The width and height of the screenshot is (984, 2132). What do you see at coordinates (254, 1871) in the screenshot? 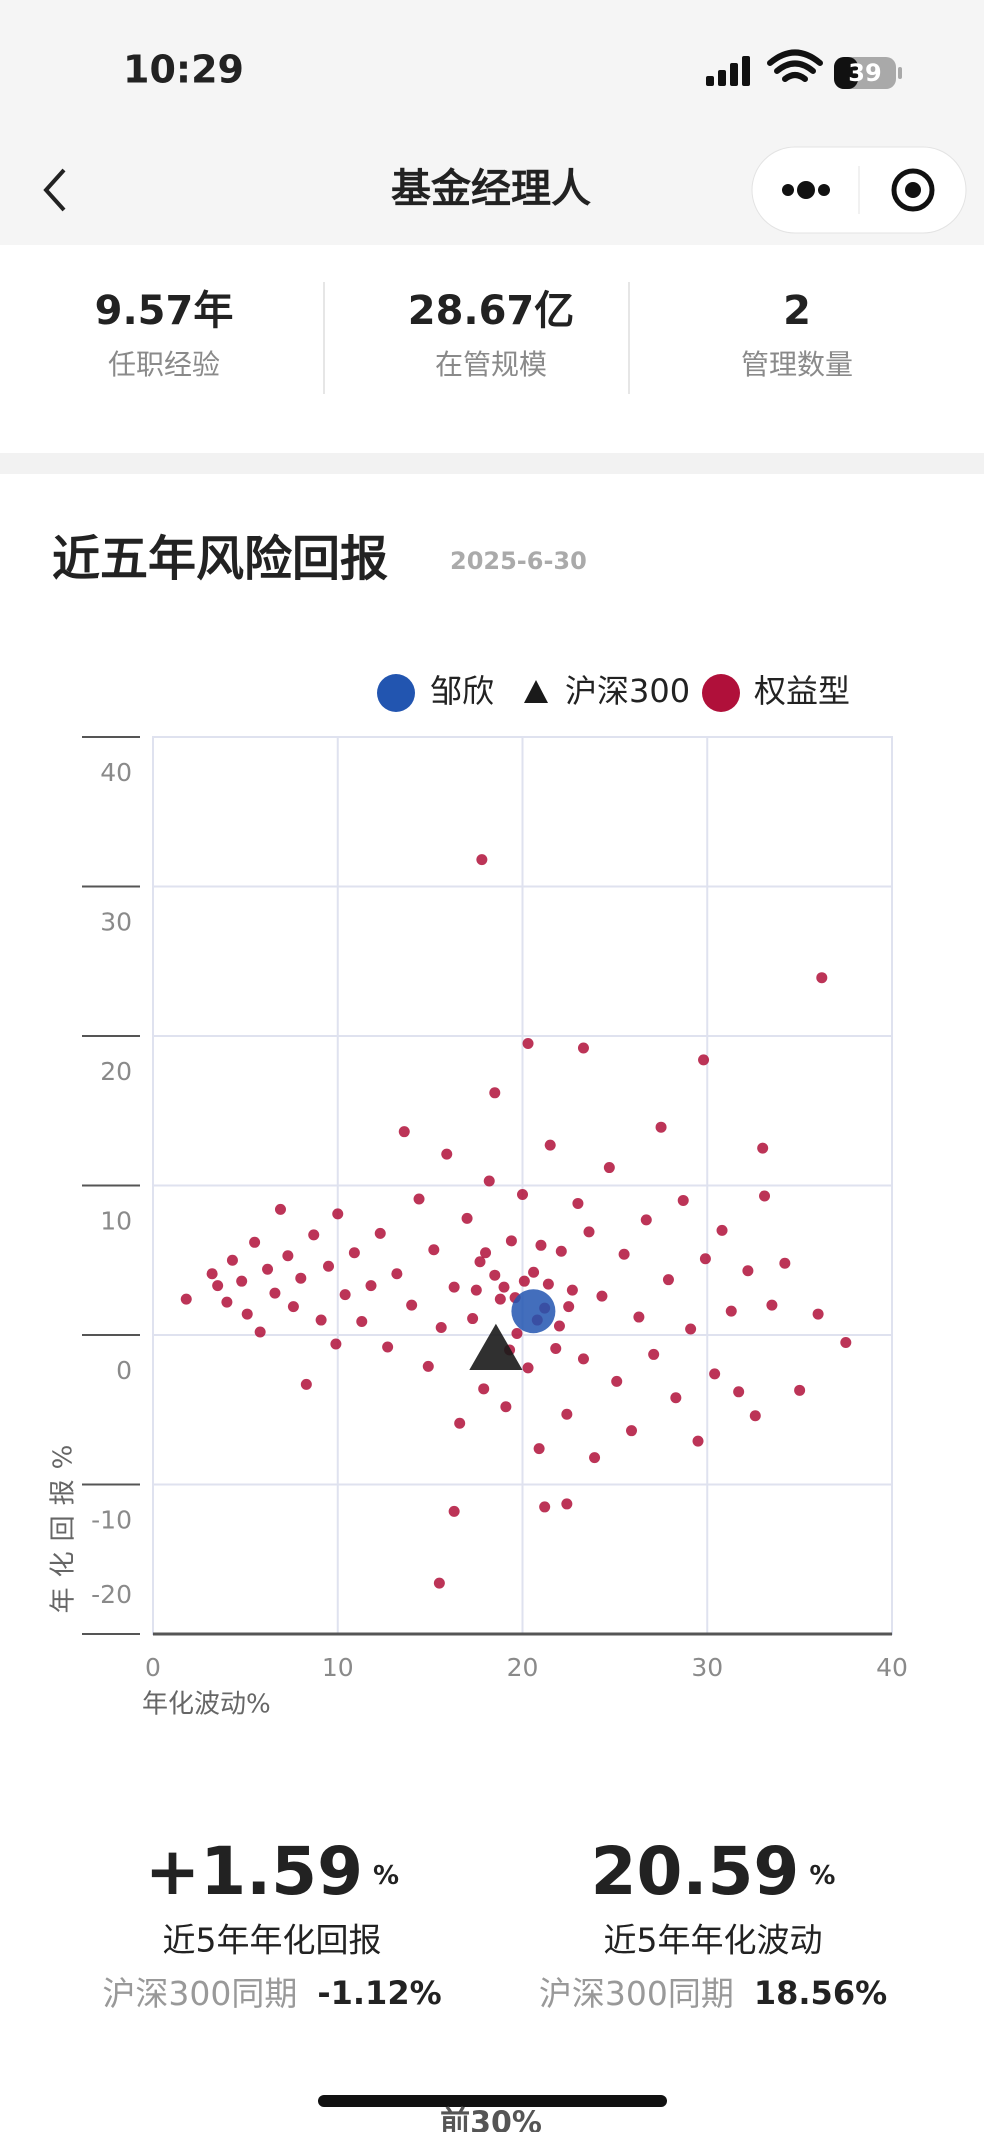
I see `summary-number: +1.59` at bounding box center [254, 1871].